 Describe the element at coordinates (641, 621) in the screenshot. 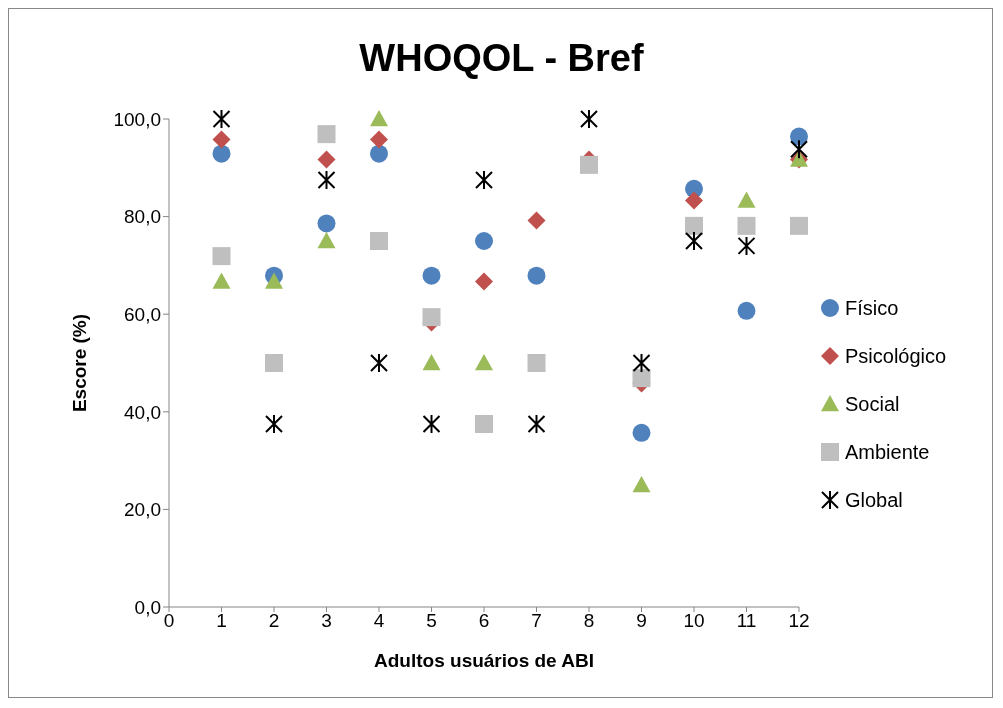

I see `x-tick-label: 9` at that location.